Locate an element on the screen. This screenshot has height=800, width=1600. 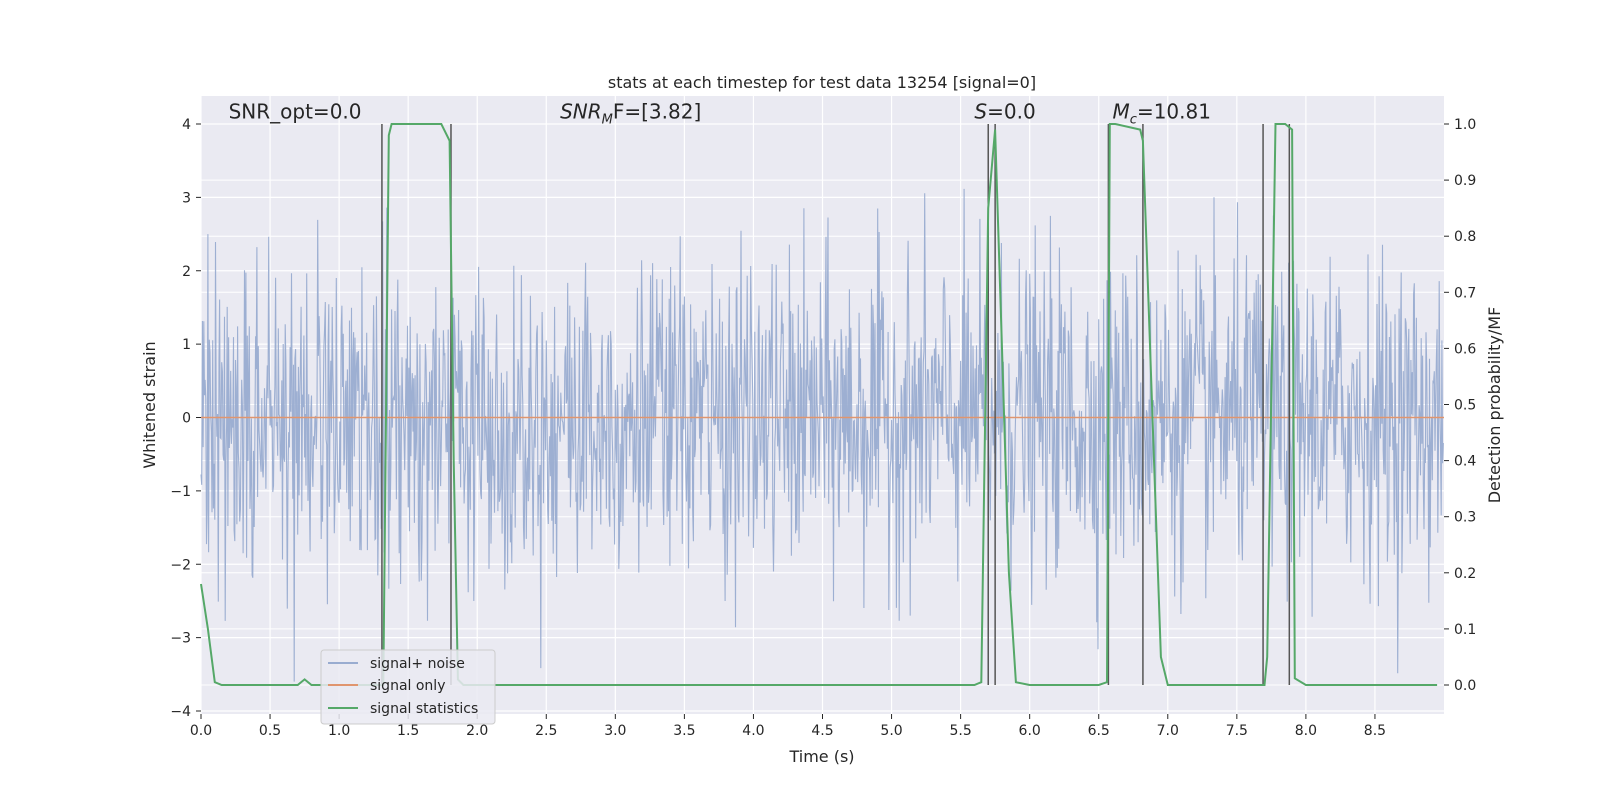
y-right-tick-label: 0.0 is located at coordinates (1465, 686).